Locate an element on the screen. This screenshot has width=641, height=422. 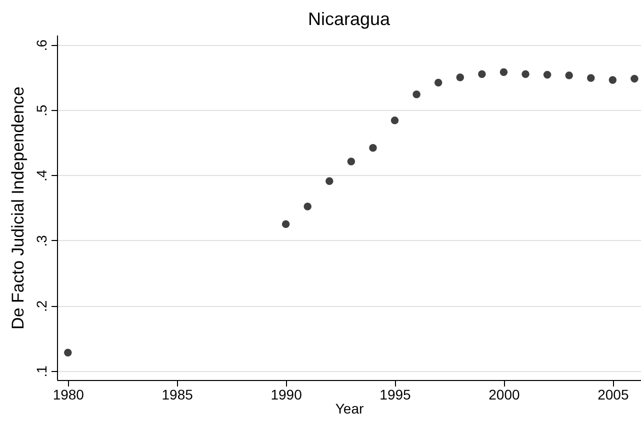
y-tick-label: .5 is located at coordinates (42, 110).